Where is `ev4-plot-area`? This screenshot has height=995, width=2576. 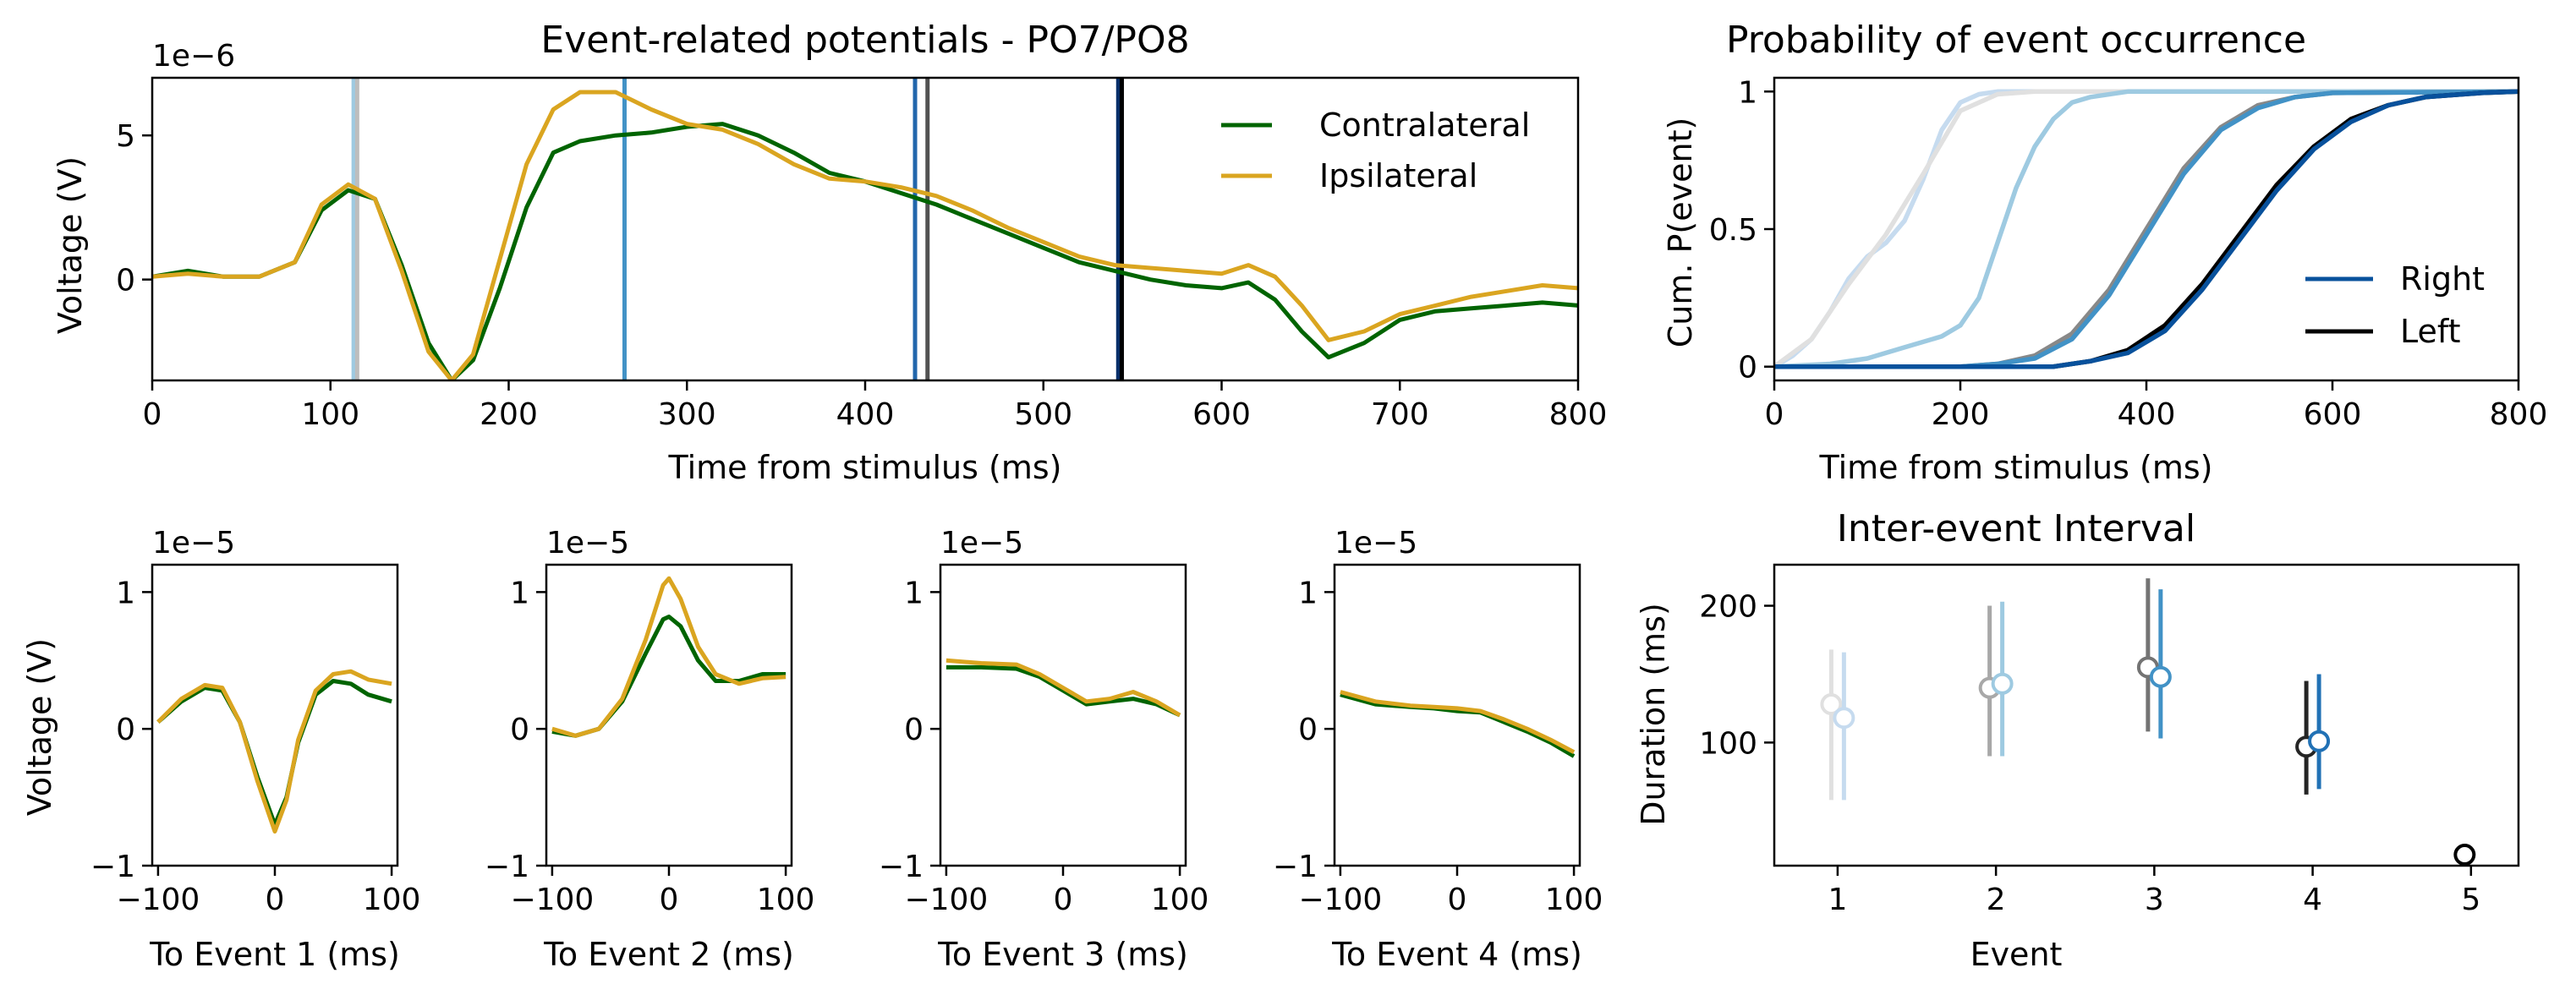 ev4-plot-area is located at coordinates (1458, 724).